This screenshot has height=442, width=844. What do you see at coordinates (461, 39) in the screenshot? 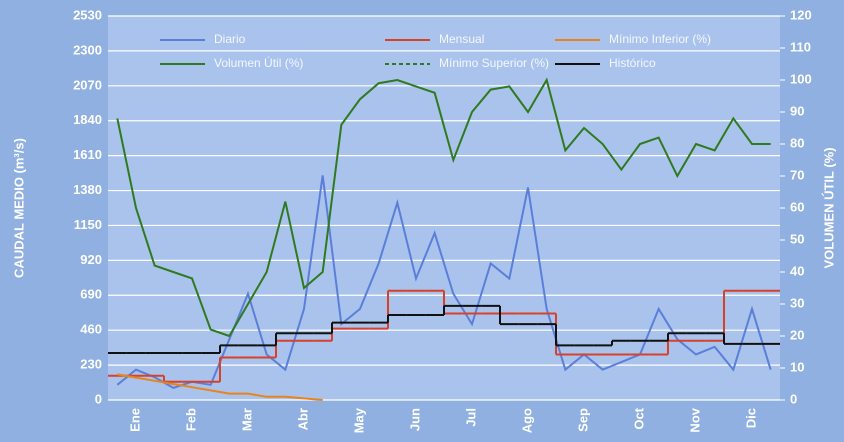
I see `legend-label: Mensual` at bounding box center [461, 39].